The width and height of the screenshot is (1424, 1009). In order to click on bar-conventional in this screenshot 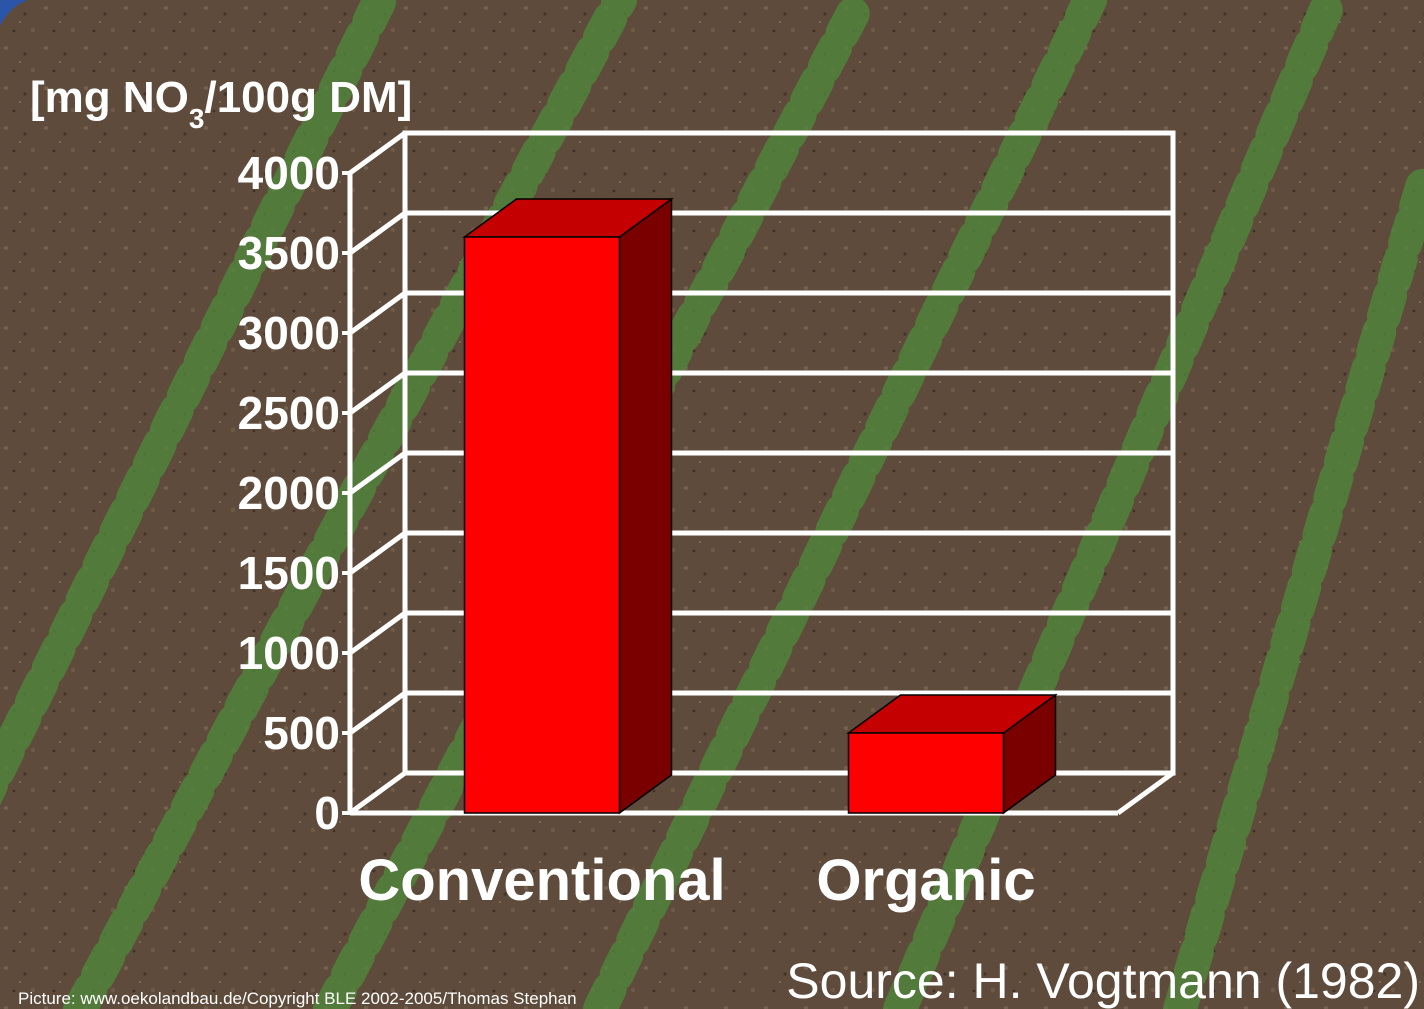, I will do `click(568, 506)`.